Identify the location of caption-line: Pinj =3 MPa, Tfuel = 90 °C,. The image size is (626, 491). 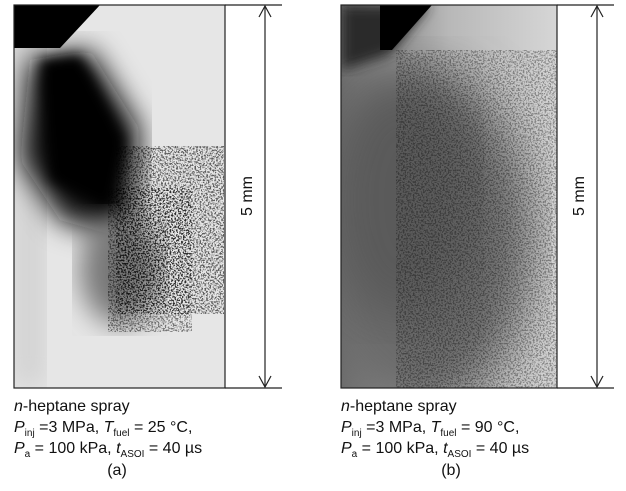
(430, 429).